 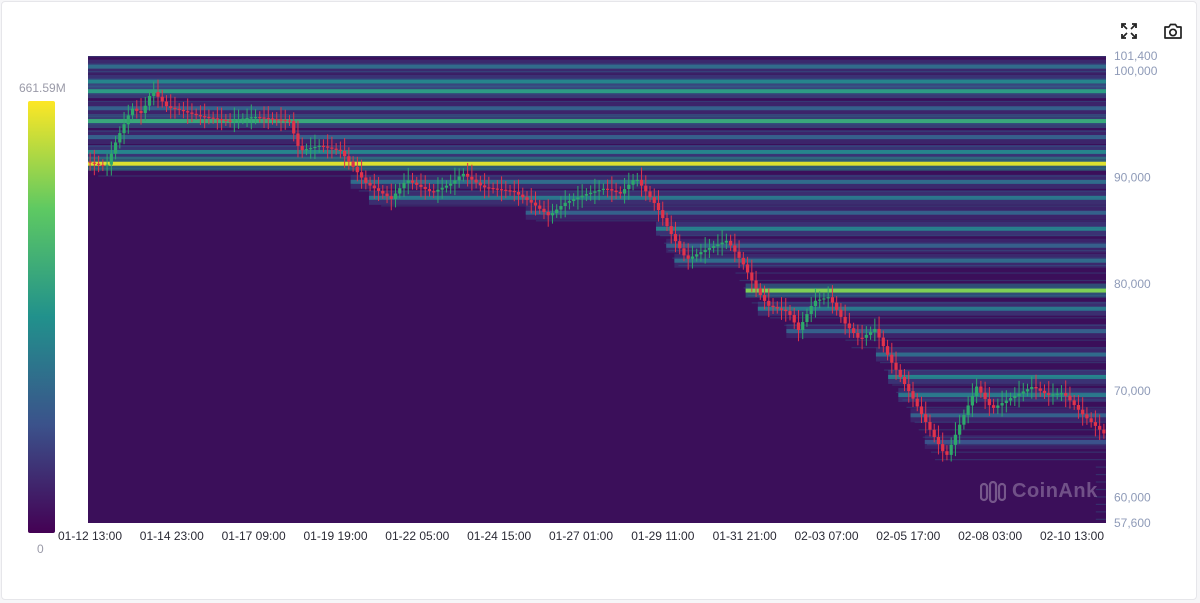 What do you see at coordinates (254, 536) in the screenshot?
I see `x-tick-label: 01-17 09:00` at bounding box center [254, 536].